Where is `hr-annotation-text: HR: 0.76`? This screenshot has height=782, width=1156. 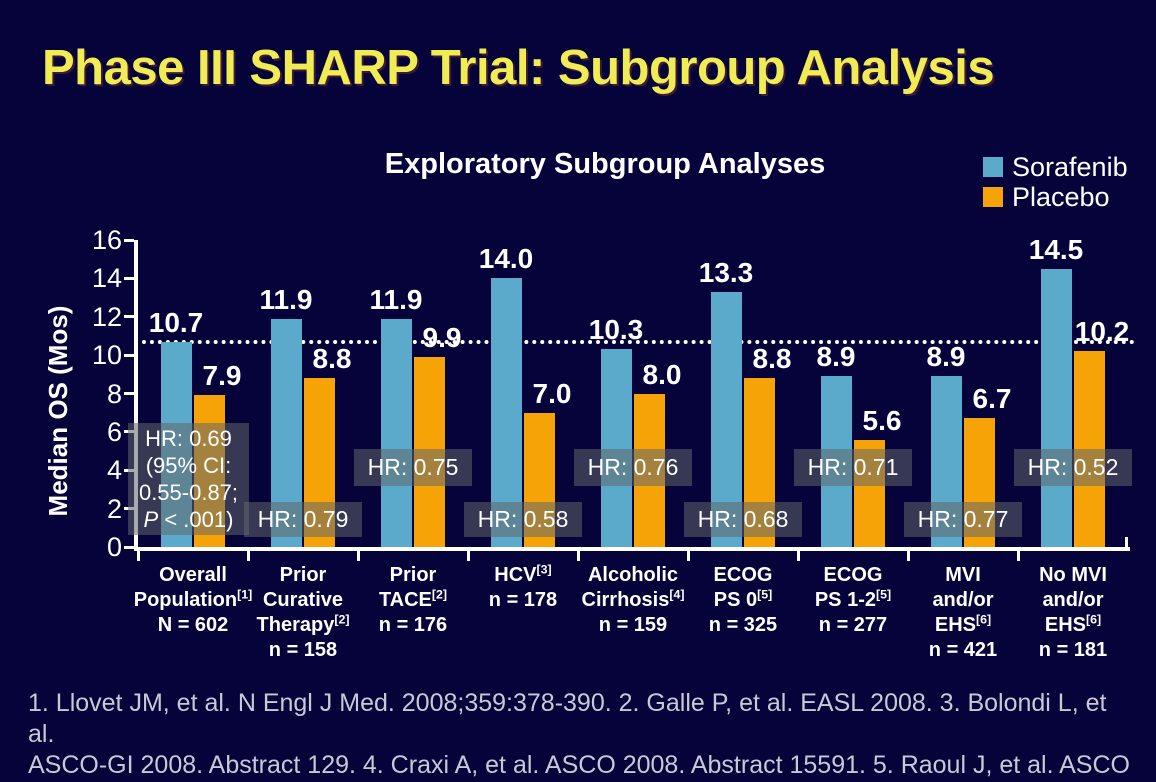
hr-annotation-text: HR: 0.76 is located at coordinates (633, 467).